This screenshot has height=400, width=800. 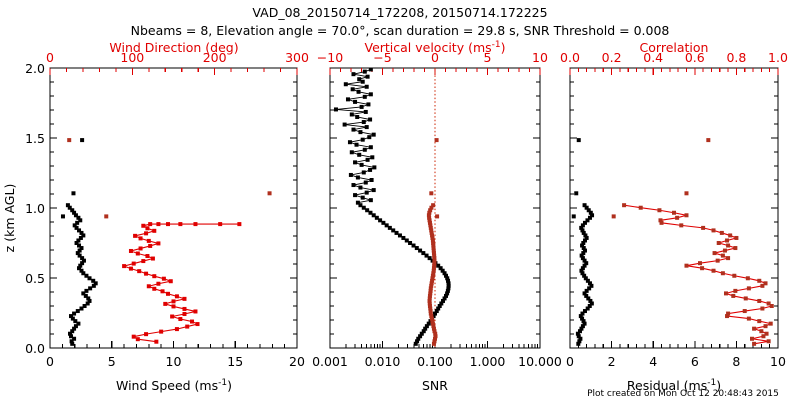 I want to click on svg-text: Wind Speed (ms-1), so click(x=174, y=385).